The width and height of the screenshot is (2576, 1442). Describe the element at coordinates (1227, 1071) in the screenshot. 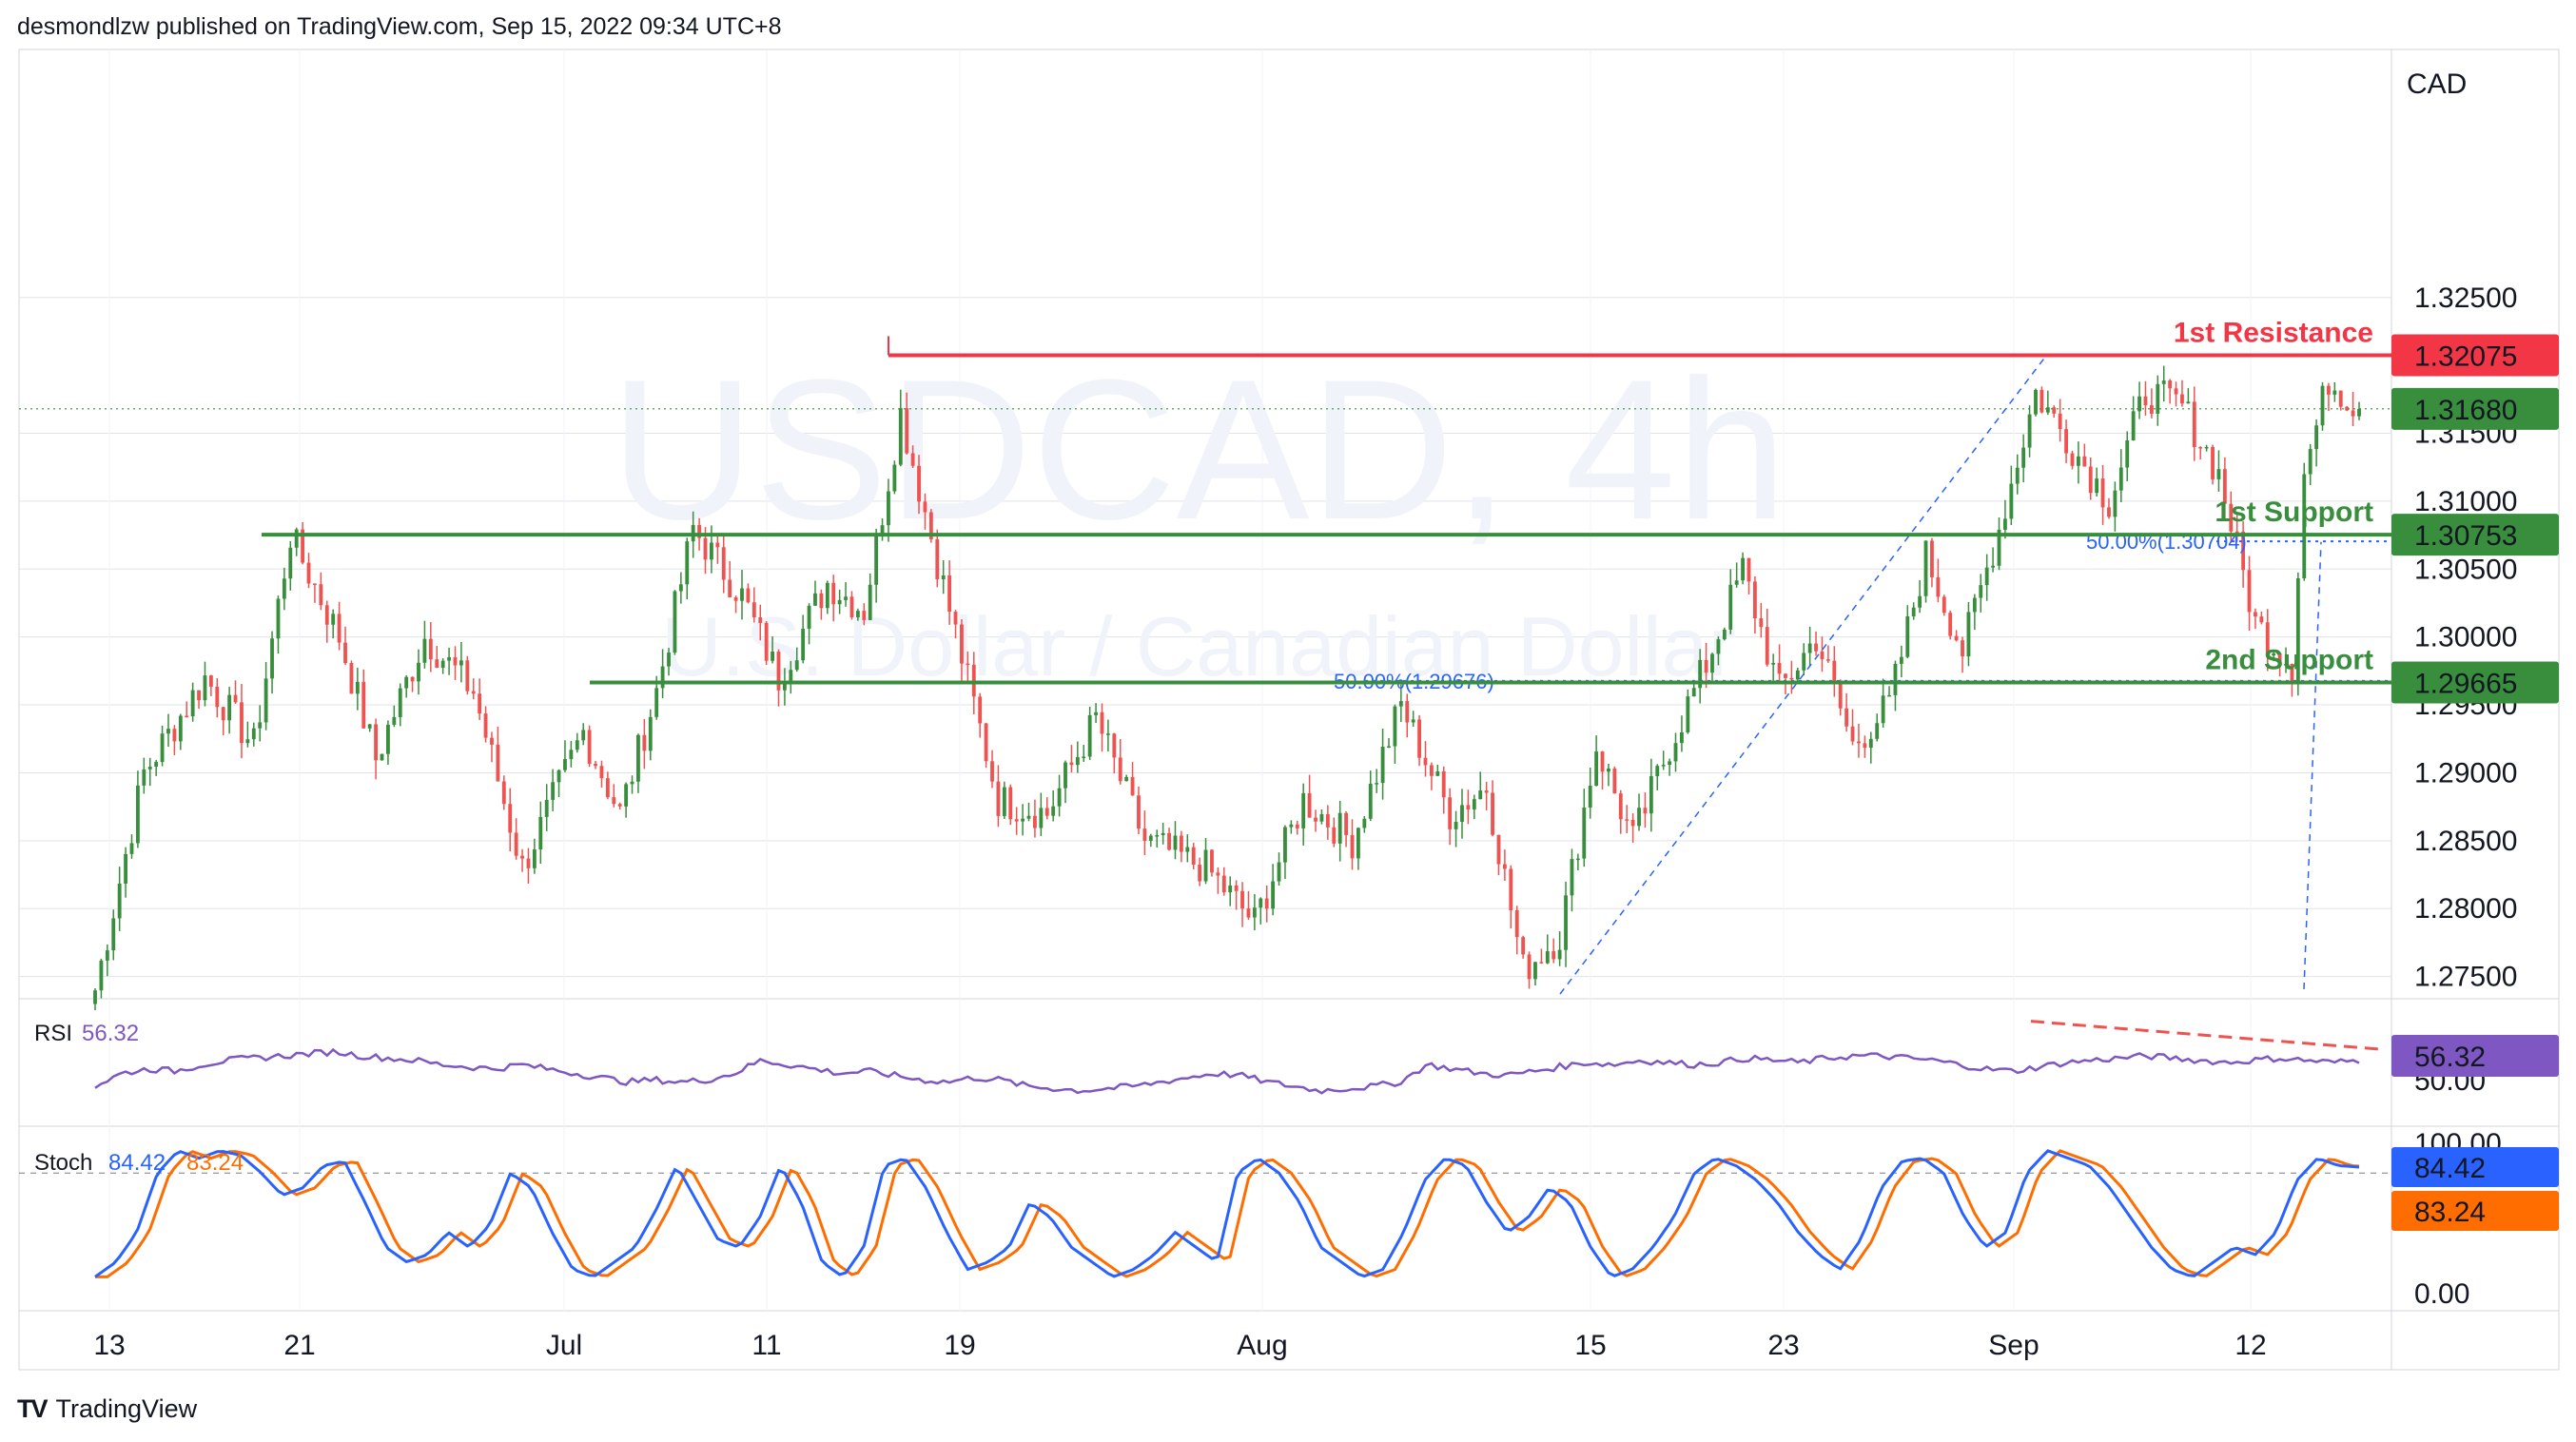

I see `rsi-line` at that location.